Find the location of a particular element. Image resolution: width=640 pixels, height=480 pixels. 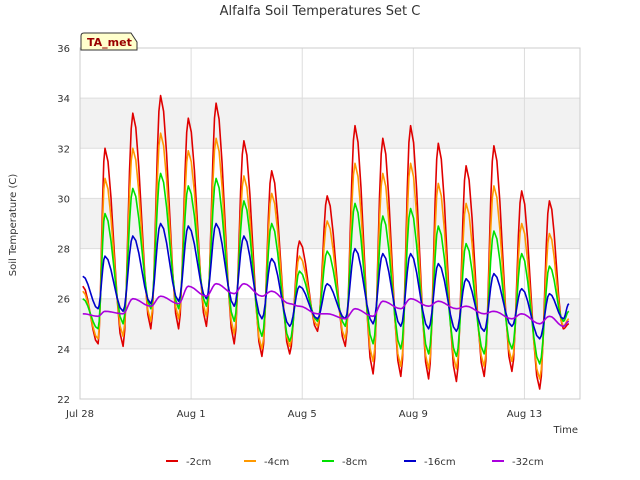

legend-label: -8cm is located at coordinates (354, 462).